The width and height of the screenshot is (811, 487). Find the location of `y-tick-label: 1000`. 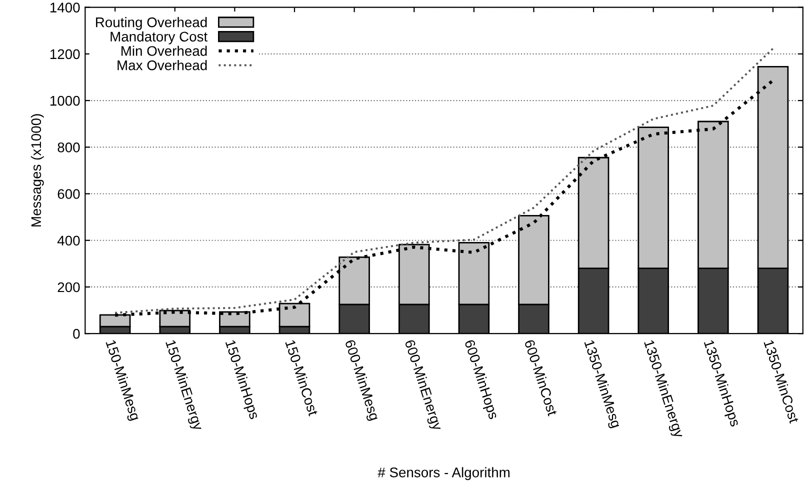

y-tick-label: 1000 is located at coordinates (65, 101).